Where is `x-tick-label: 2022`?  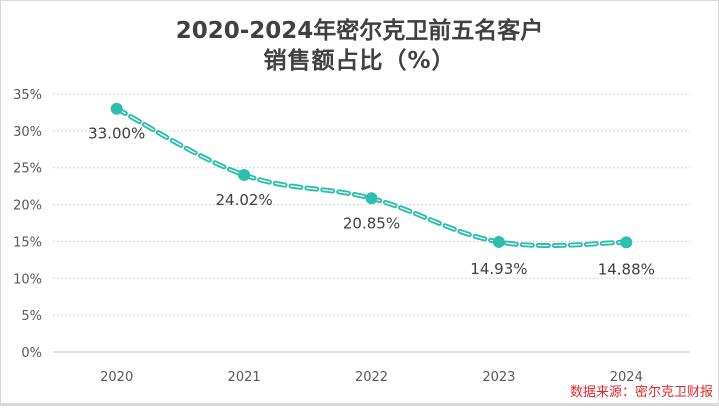
x-tick-label: 2022 is located at coordinates (371, 377).